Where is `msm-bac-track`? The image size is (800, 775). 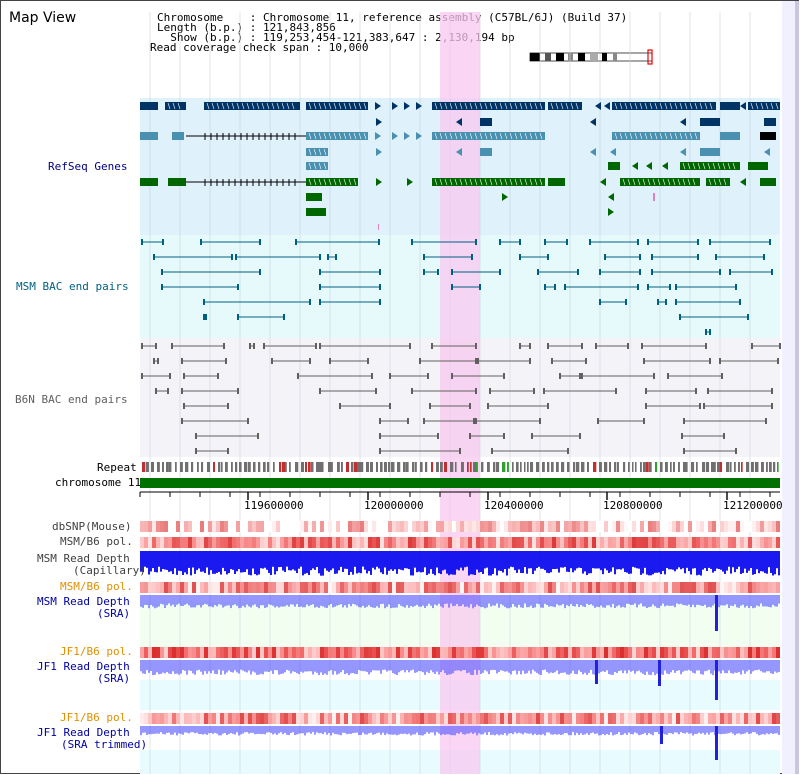 msm-bac-track is located at coordinates (457, 287).